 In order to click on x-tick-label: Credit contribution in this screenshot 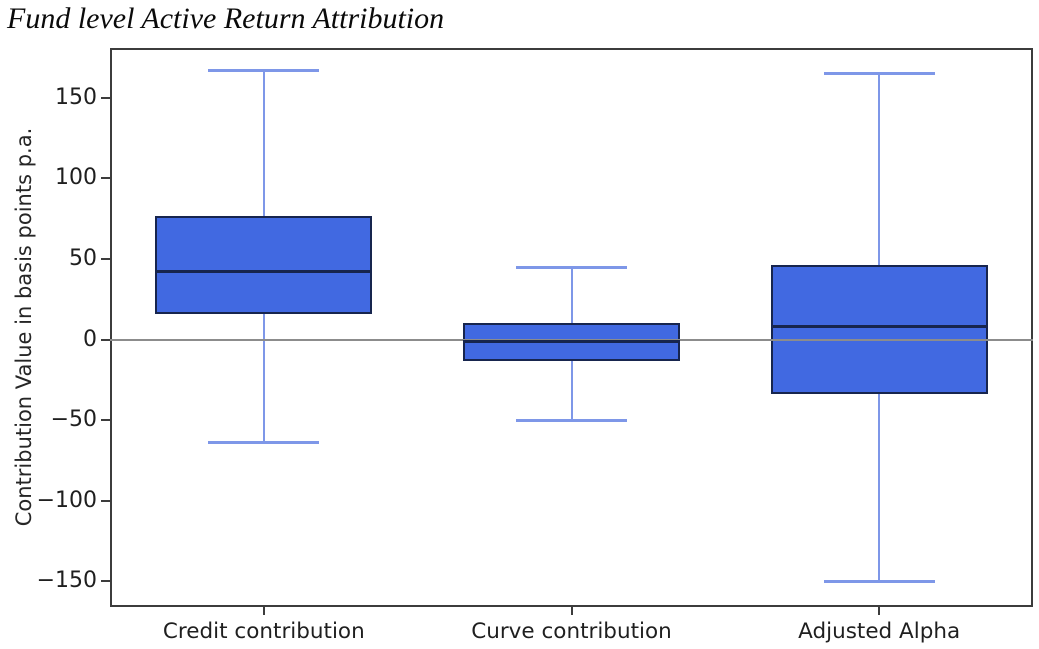, I will do `click(263, 631)`.